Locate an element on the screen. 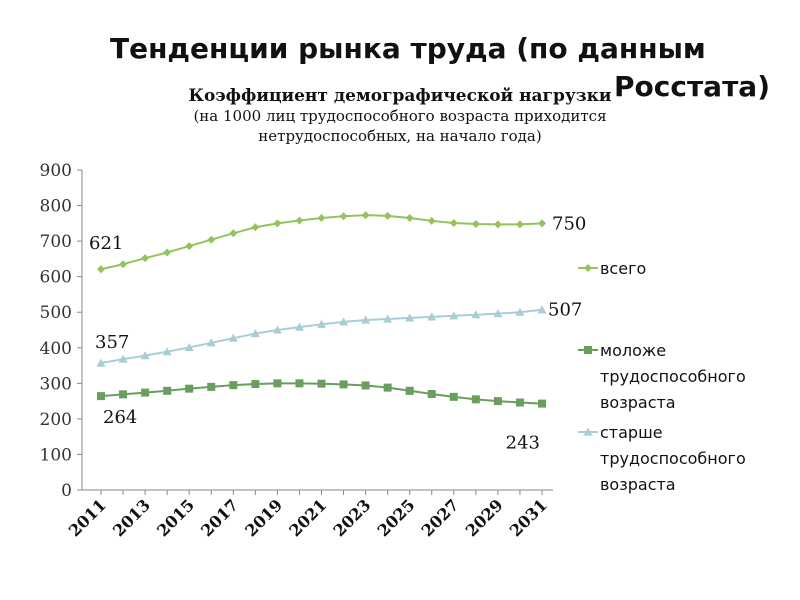 This screenshot has height=600, width=800. slide-title-line-1: Тенденции рынка труда (по данным is located at coordinates (408, 48).